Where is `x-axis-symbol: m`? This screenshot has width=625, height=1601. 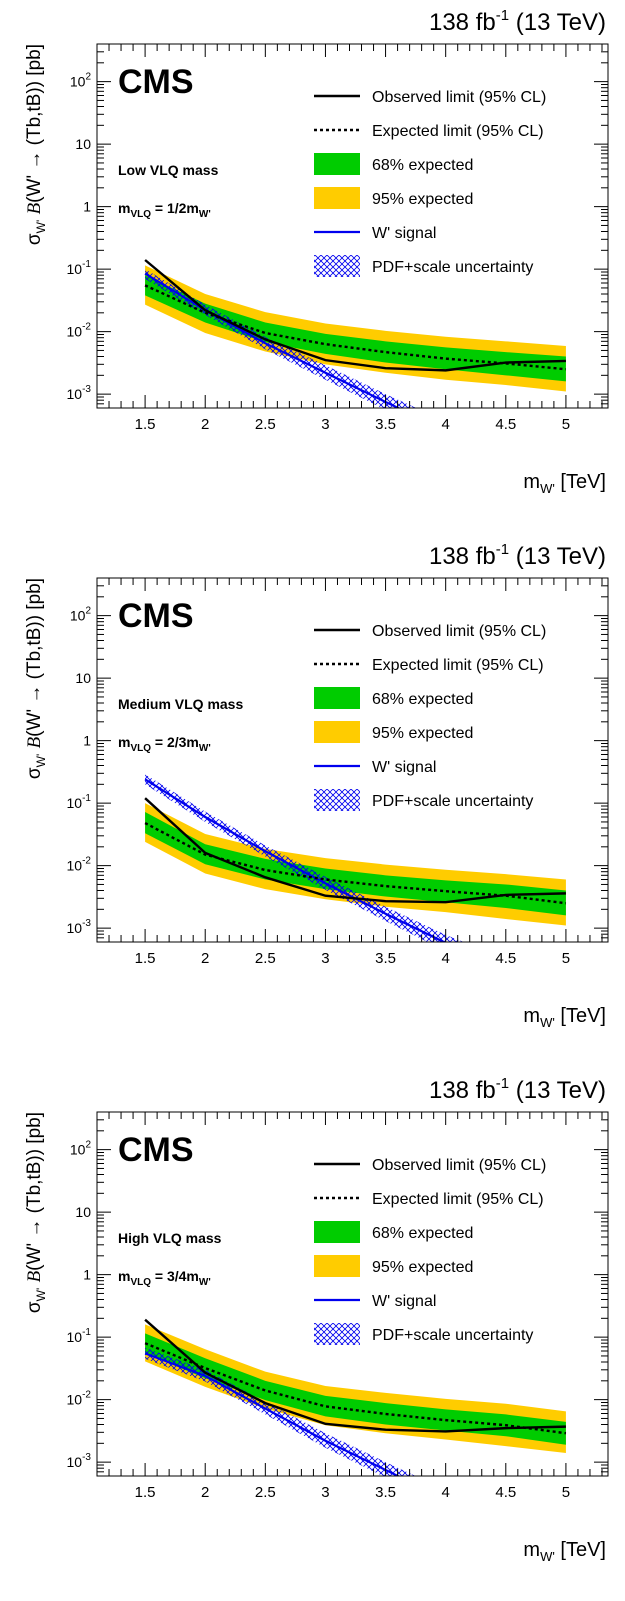
x-axis-symbol: m is located at coordinates (531, 1016).